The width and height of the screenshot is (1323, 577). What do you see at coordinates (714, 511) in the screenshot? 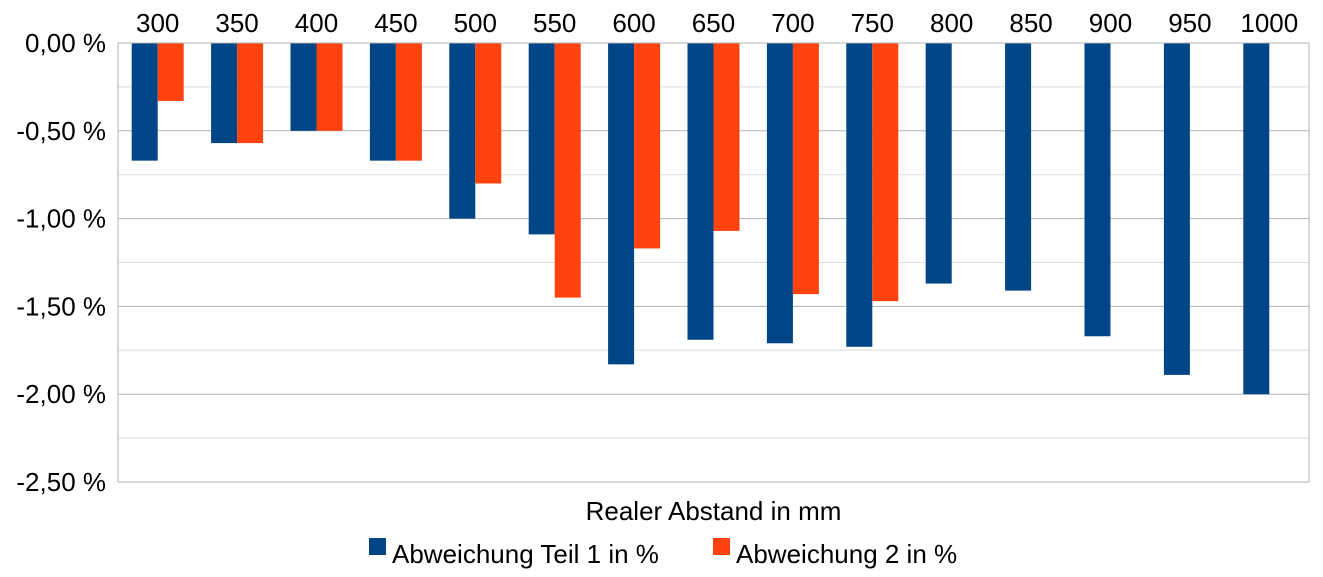
I see `x-axis-title: Realer Abstand in mm` at bounding box center [714, 511].